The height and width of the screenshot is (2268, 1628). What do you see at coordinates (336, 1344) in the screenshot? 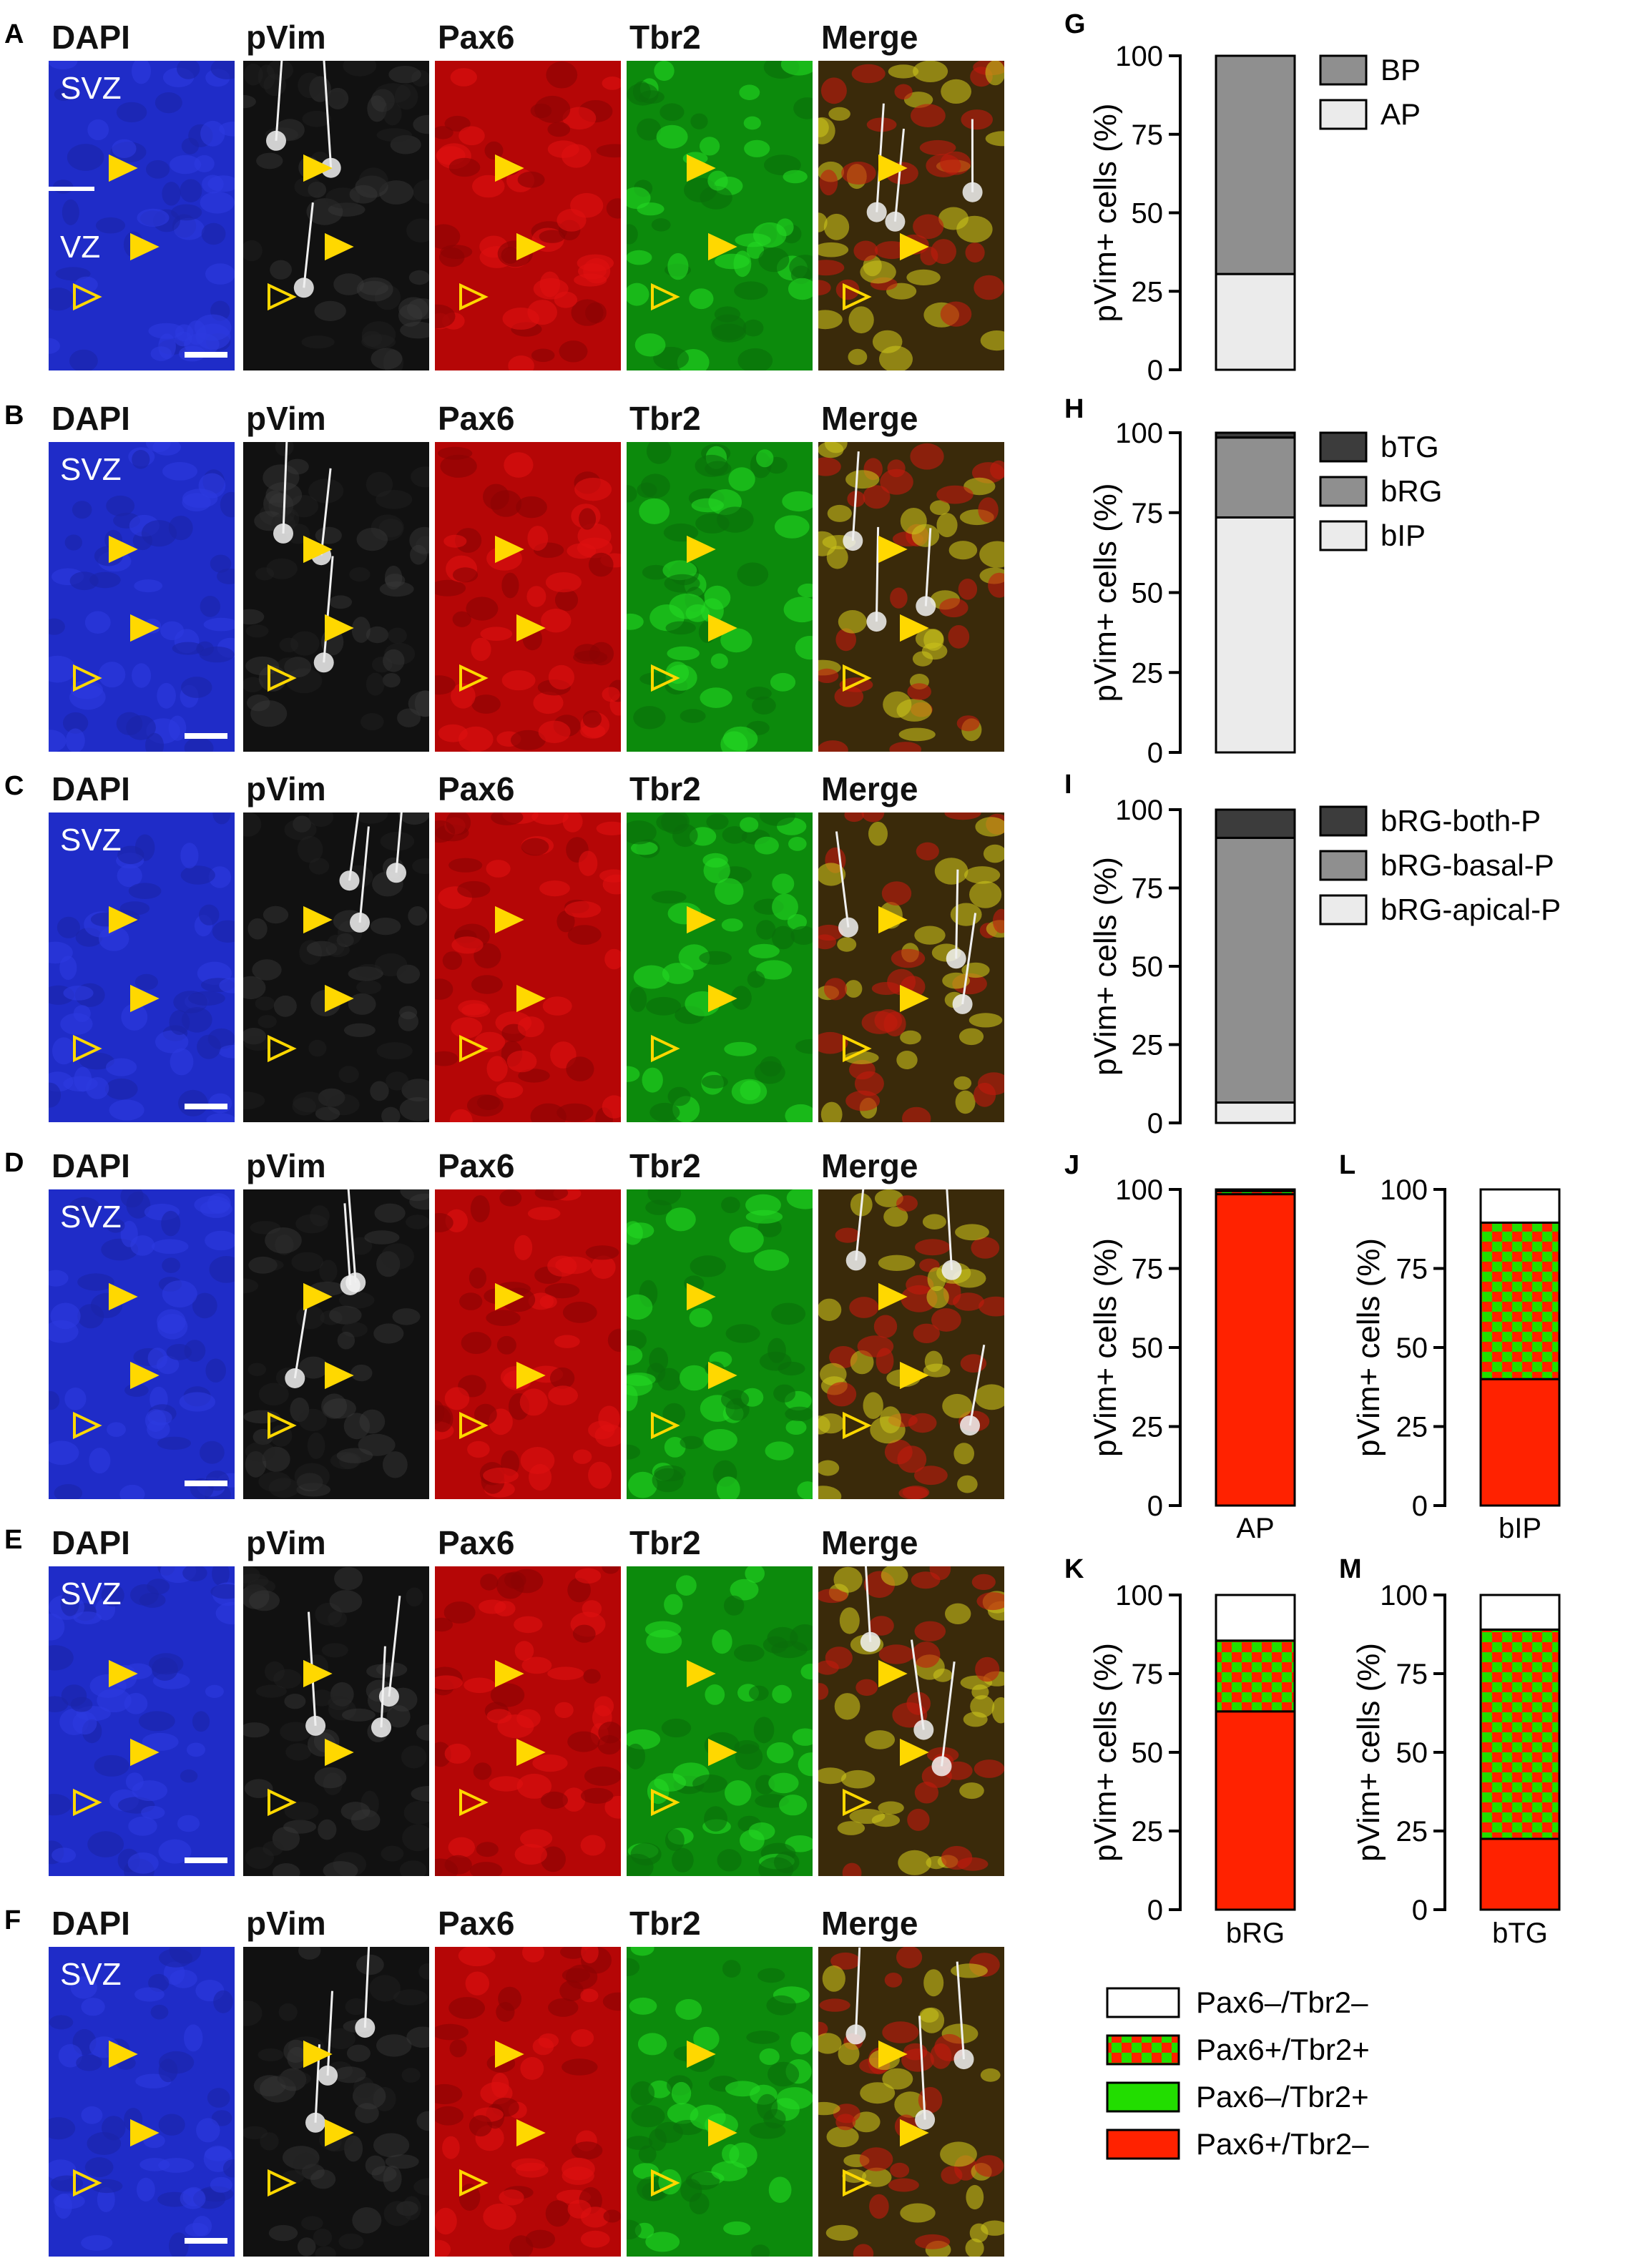
I see `micrograph-d-pvim` at bounding box center [336, 1344].